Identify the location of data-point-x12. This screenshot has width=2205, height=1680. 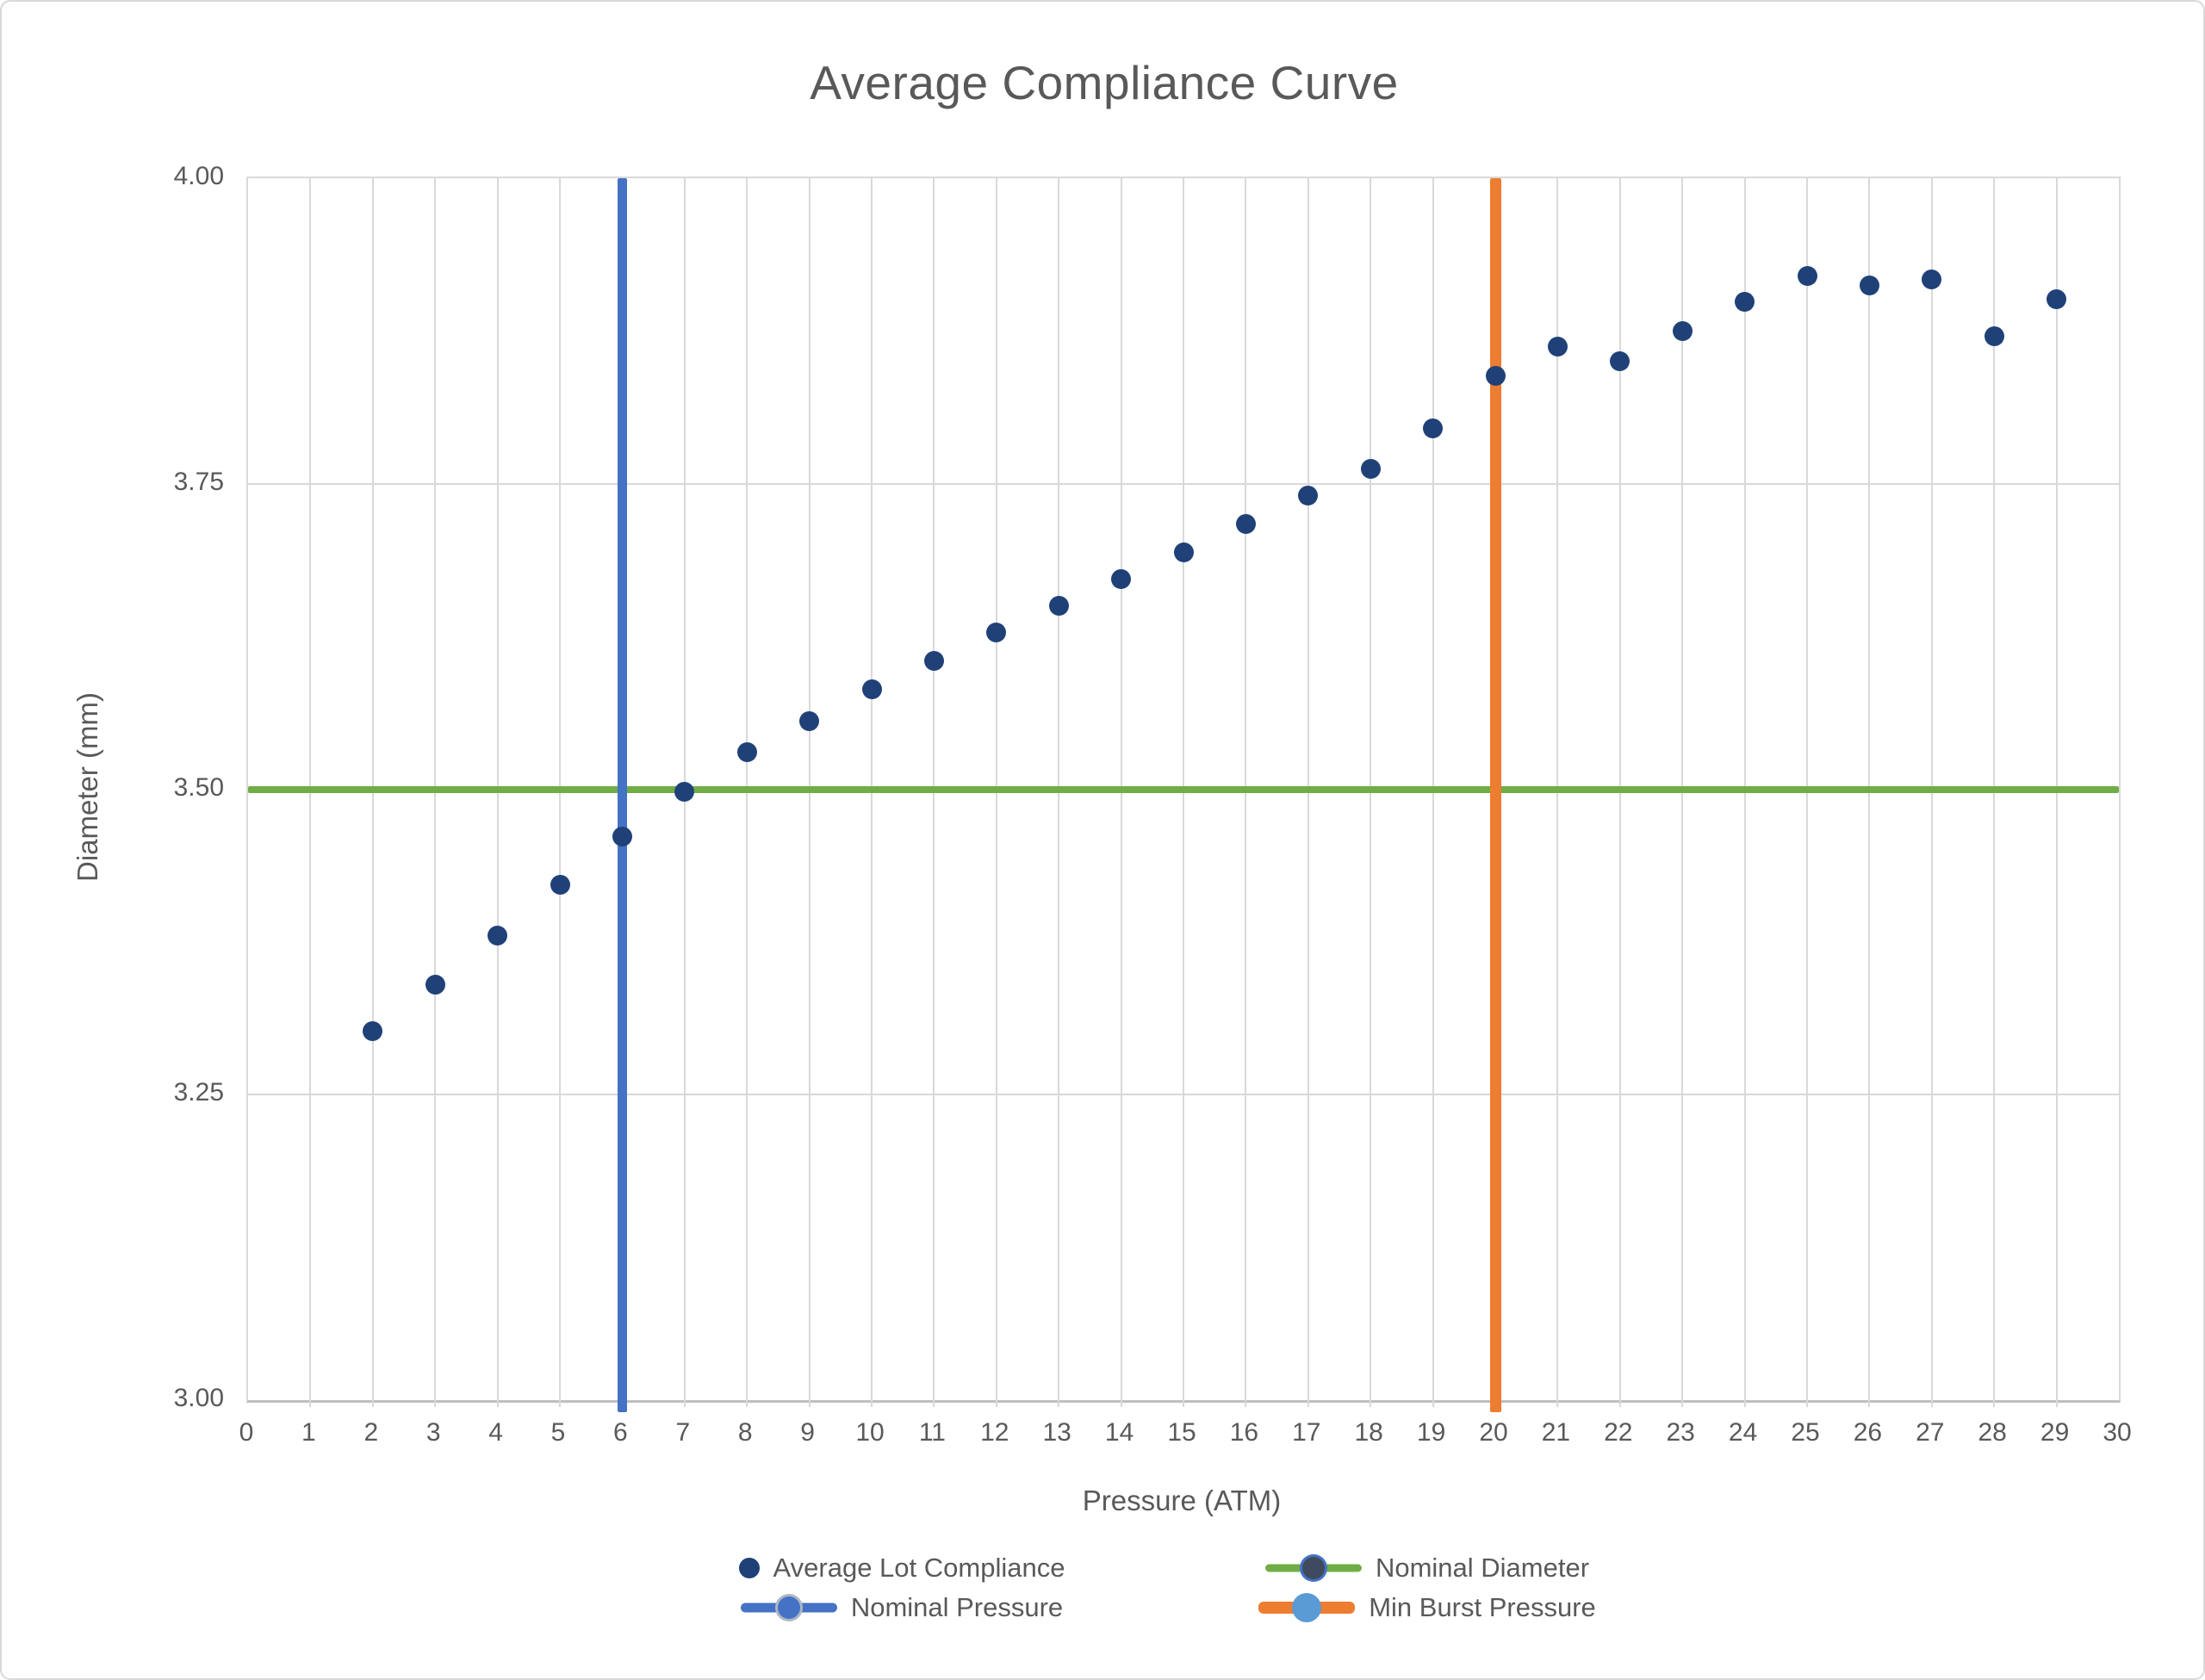
(996, 633).